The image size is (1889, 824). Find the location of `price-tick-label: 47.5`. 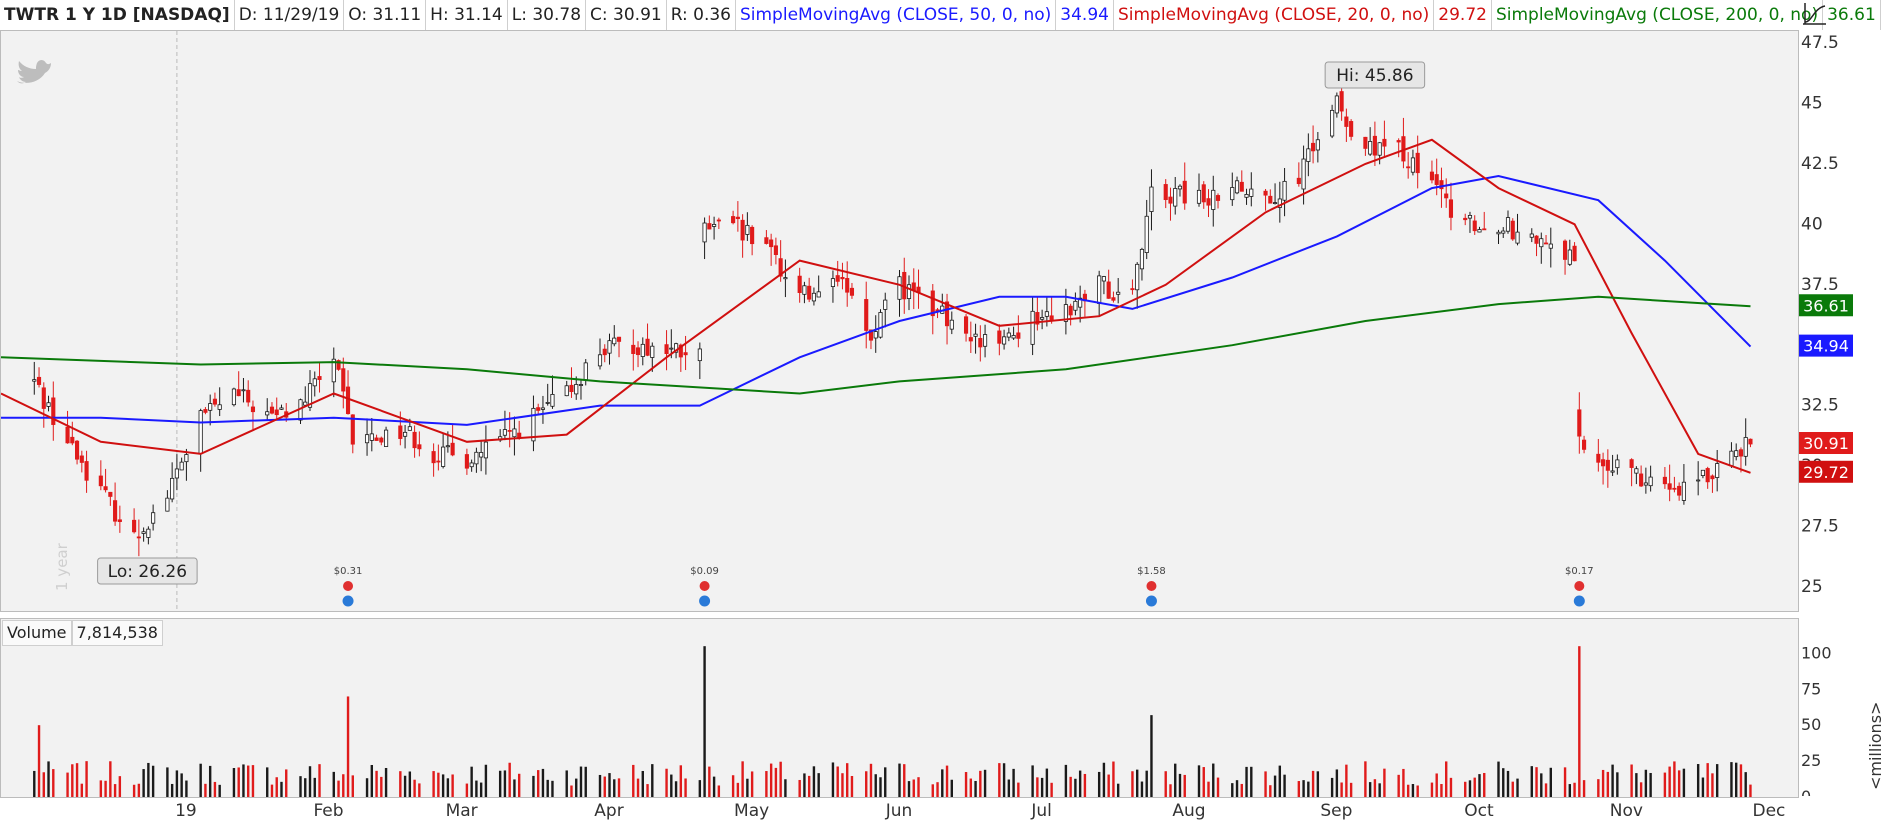

price-tick-label: 47.5 is located at coordinates (1820, 43).